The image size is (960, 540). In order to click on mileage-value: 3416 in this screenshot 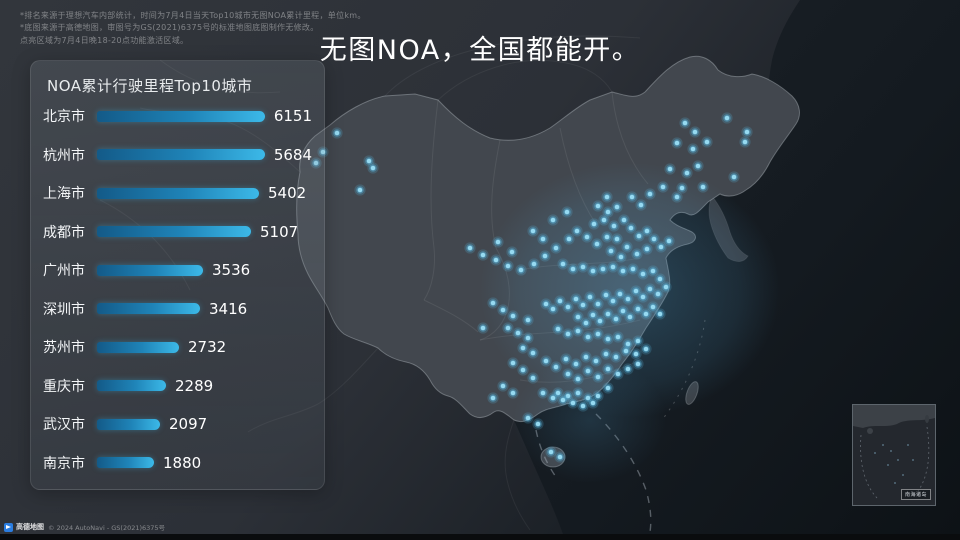, I will do `click(228, 308)`.